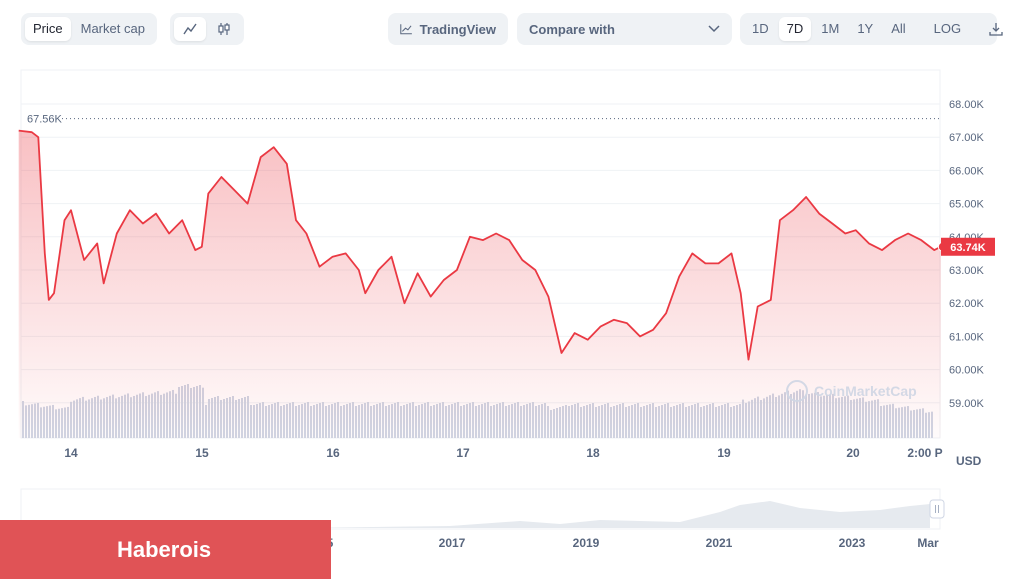 The image size is (1016, 579). Describe the element at coordinates (853, 453) in the screenshot. I see `x-tick-label: 20` at that location.